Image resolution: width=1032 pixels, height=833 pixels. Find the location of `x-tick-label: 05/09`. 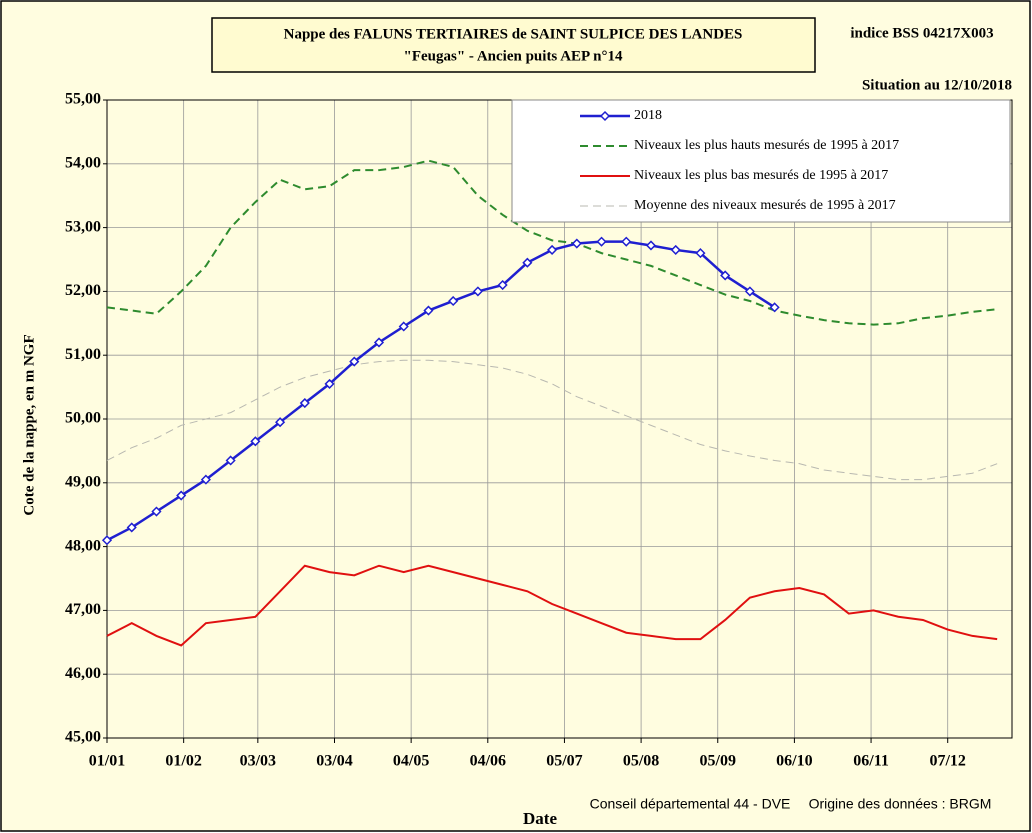

x-tick-label: 05/09 is located at coordinates (718, 761).